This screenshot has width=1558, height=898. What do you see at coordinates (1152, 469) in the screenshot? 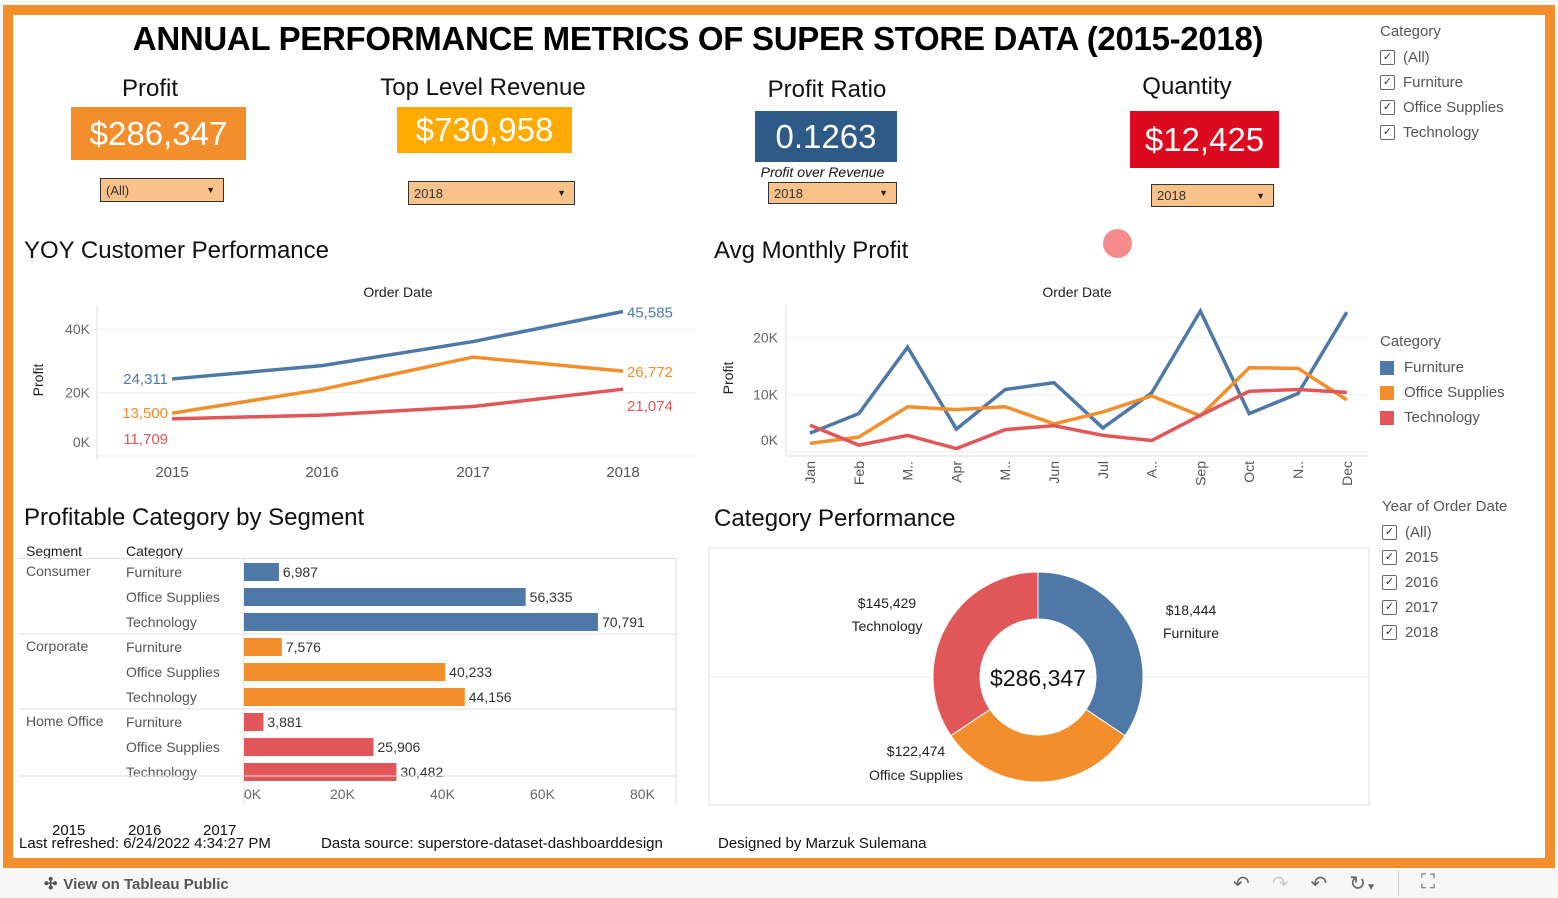
I see `x-tick-label: A..` at bounding box center [1152, 469].